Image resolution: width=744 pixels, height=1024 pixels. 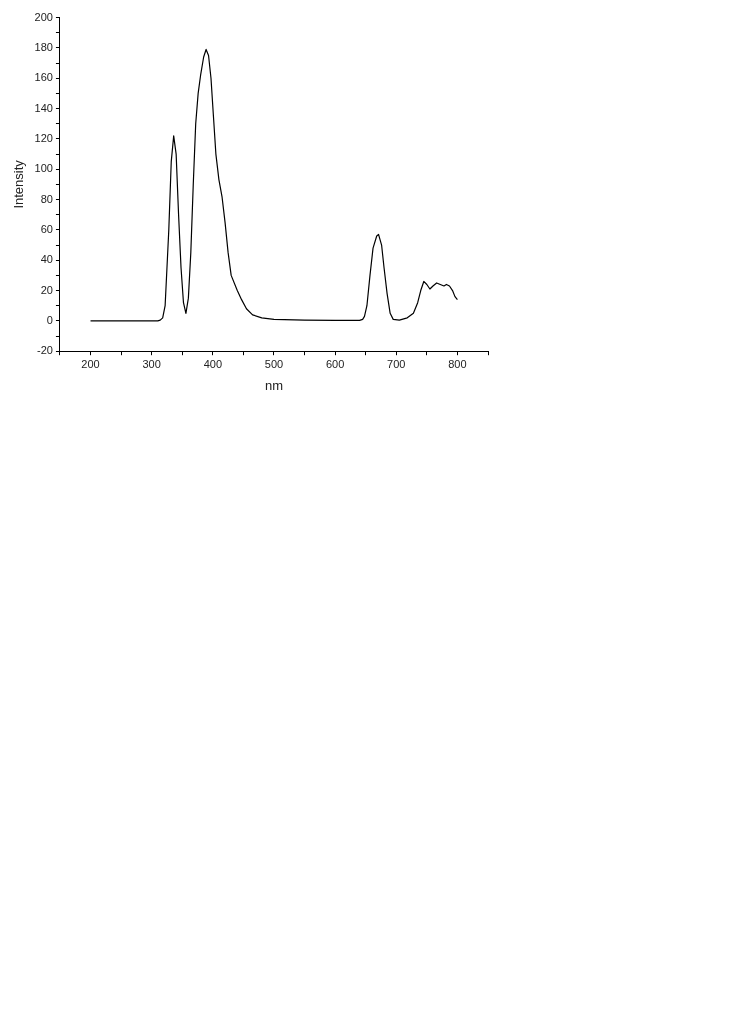 I want to click on x-tick-label: 500, so click(x=274, y=363).